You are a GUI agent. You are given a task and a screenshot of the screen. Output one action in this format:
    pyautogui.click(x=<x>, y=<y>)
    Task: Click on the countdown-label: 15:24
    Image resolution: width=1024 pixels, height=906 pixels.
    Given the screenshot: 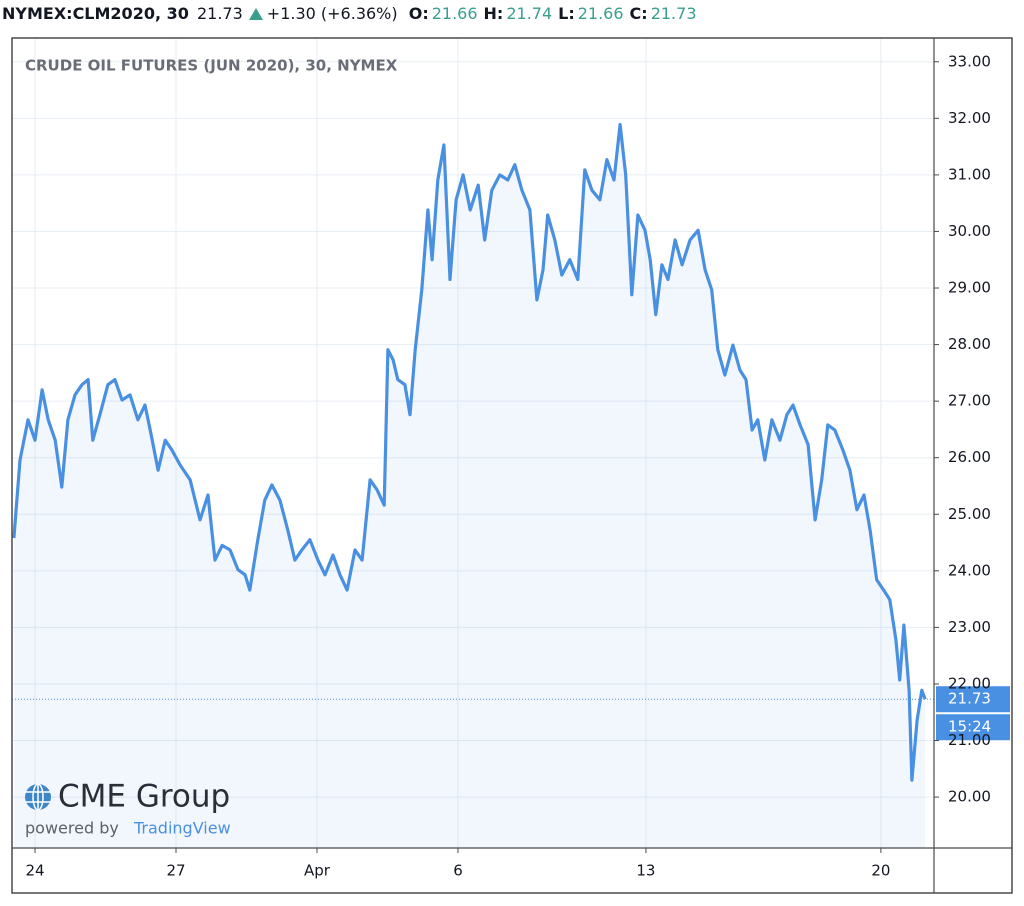 What is the action you would take?
    pyautogui.click(x=969, y=727)
    